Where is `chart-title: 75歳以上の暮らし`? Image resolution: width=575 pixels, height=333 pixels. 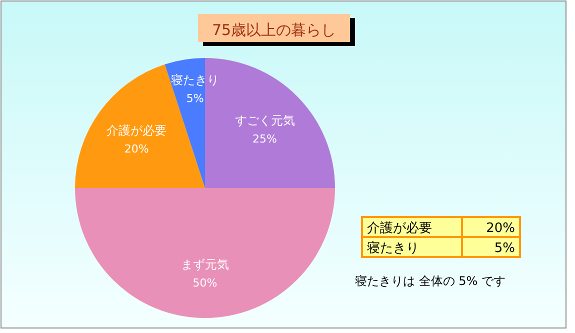 chart-title: 75歳以上の暮らし is located at coordinates (274, 30).